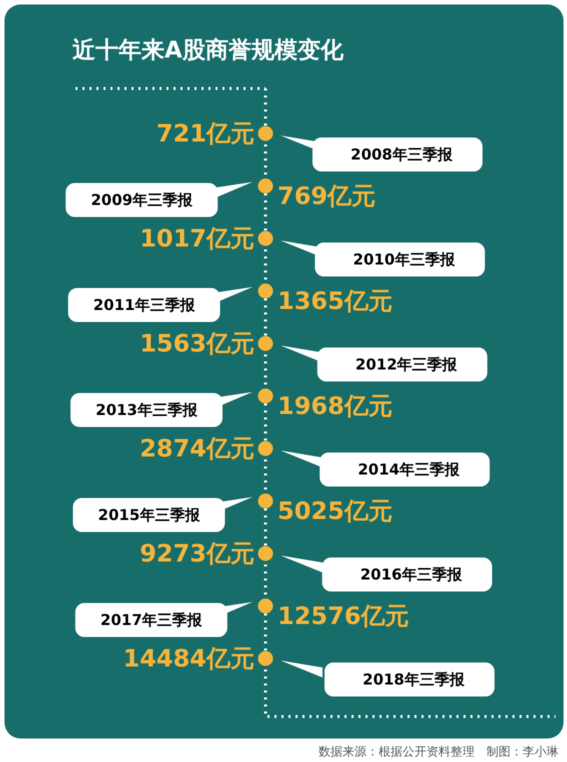  Describe the element at coordinates (197, 344) in the screenshot. I see `data-label: 1563亿元` at that location.